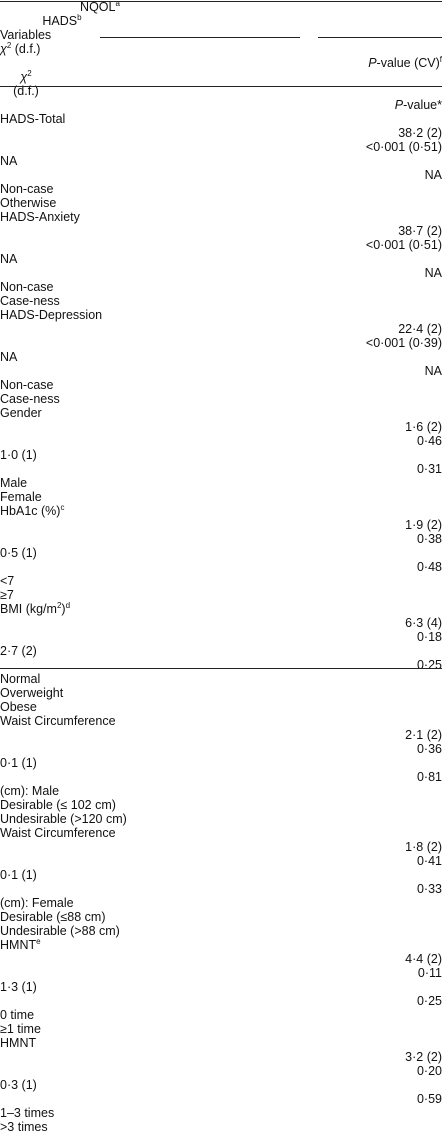  I want to click on row-label: HADS-Depression, so click(221, 315).